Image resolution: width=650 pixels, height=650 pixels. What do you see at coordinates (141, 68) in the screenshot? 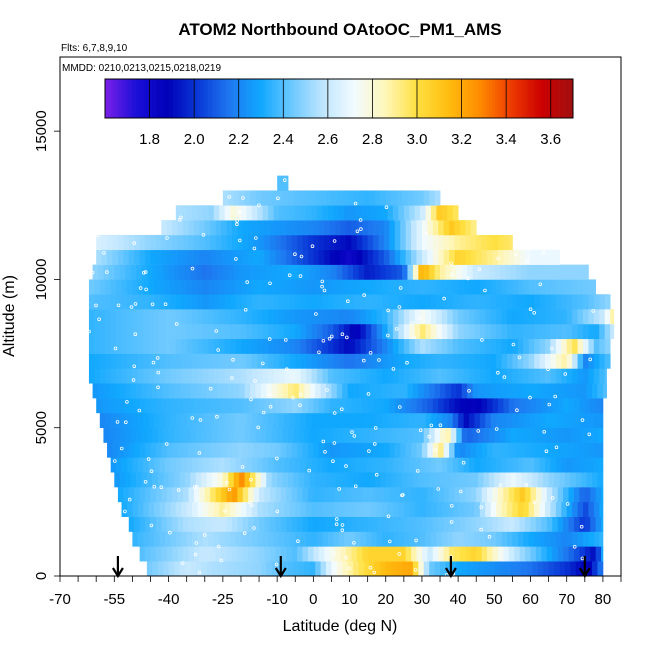
I see `dates-subtitle: MMDD: 0210,0213,0215,0218,0219` at bounding box center [141, 68].